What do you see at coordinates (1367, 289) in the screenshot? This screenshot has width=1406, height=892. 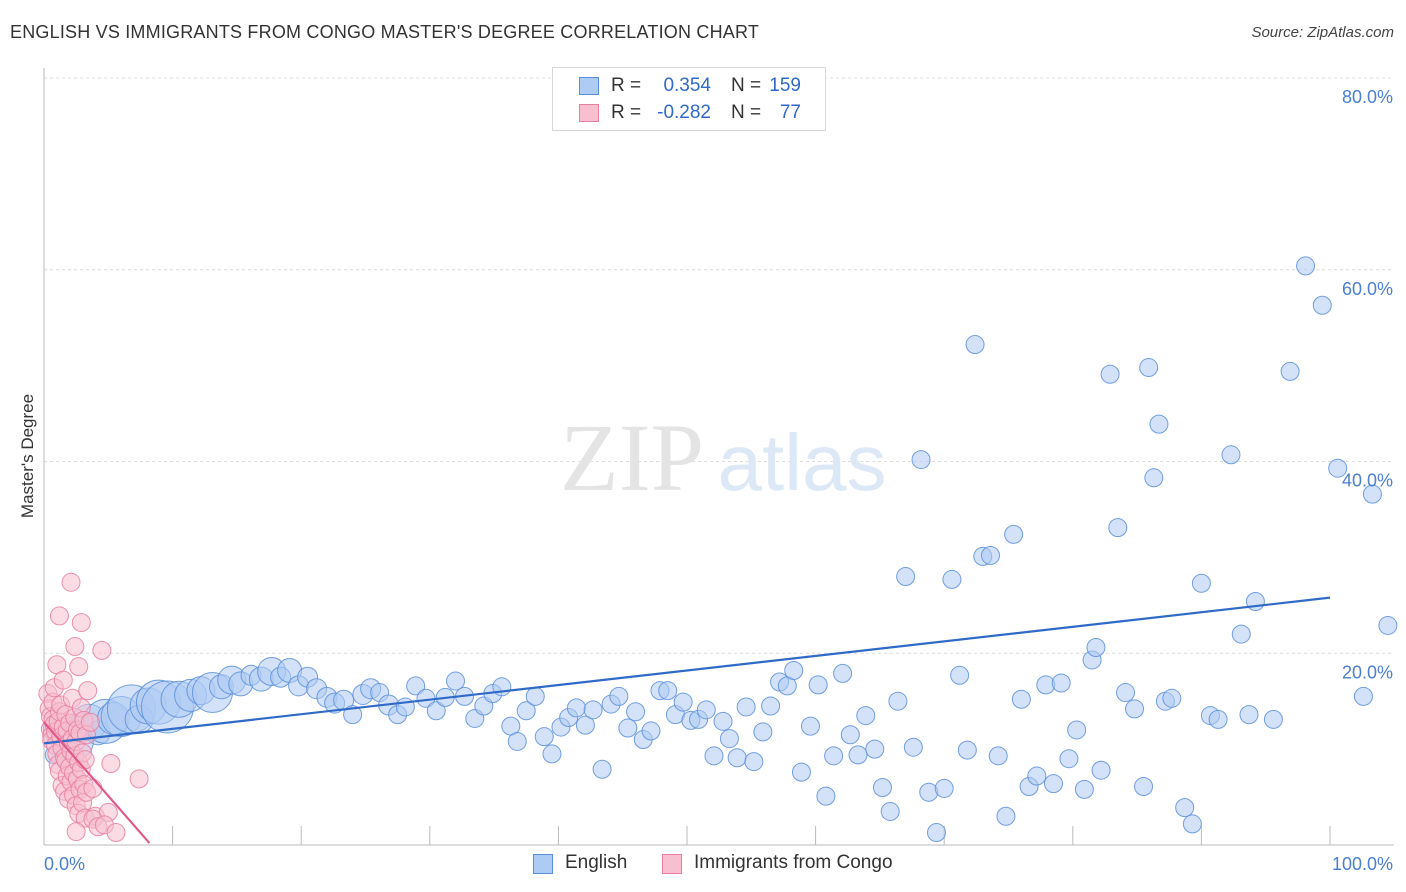 I see `y-tick-label: 60.0%` at bounding box center [1367, 289].